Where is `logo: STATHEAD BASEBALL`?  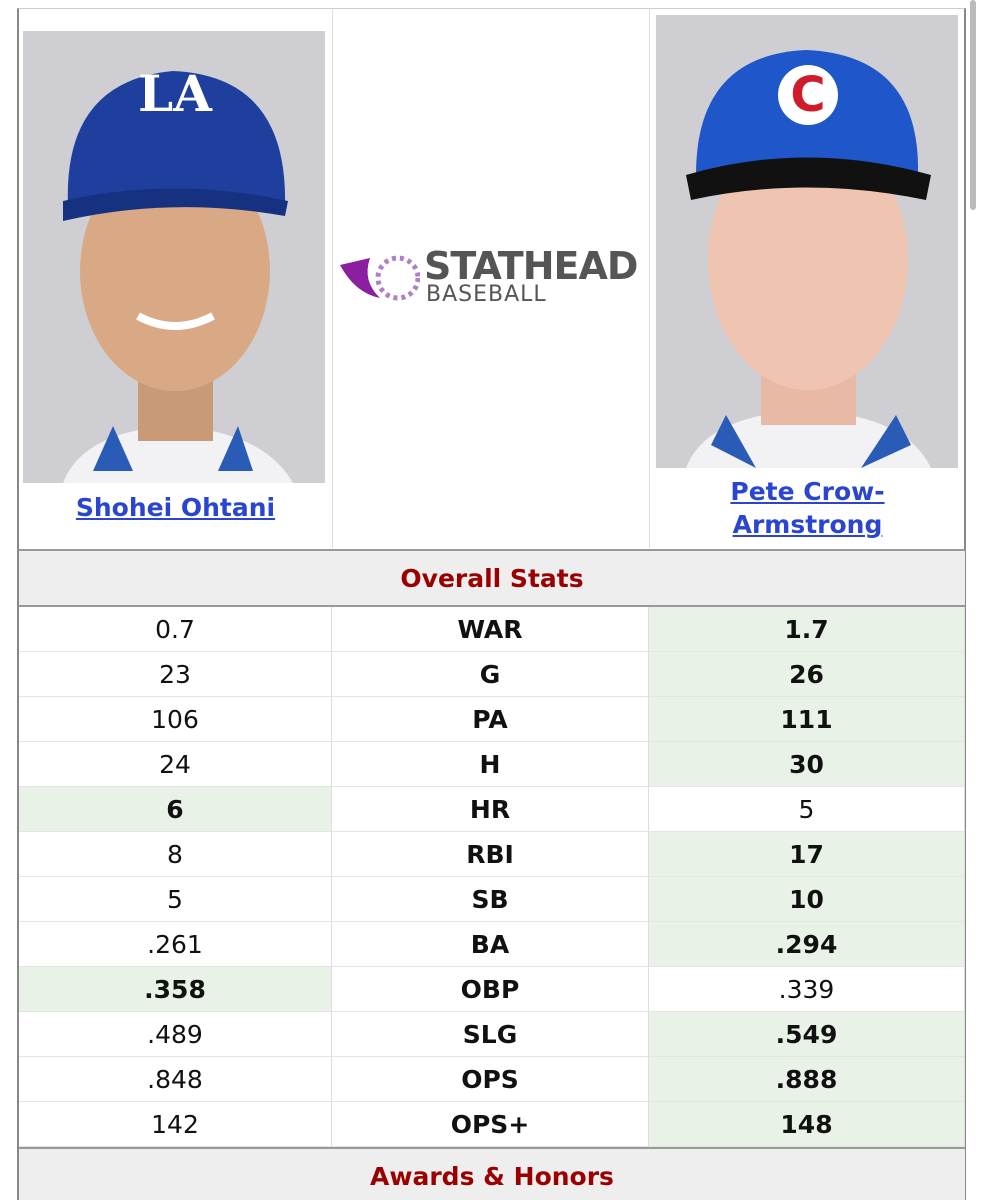 logo: STATHEAD BASEBALL is located at coordinates (492, 276).